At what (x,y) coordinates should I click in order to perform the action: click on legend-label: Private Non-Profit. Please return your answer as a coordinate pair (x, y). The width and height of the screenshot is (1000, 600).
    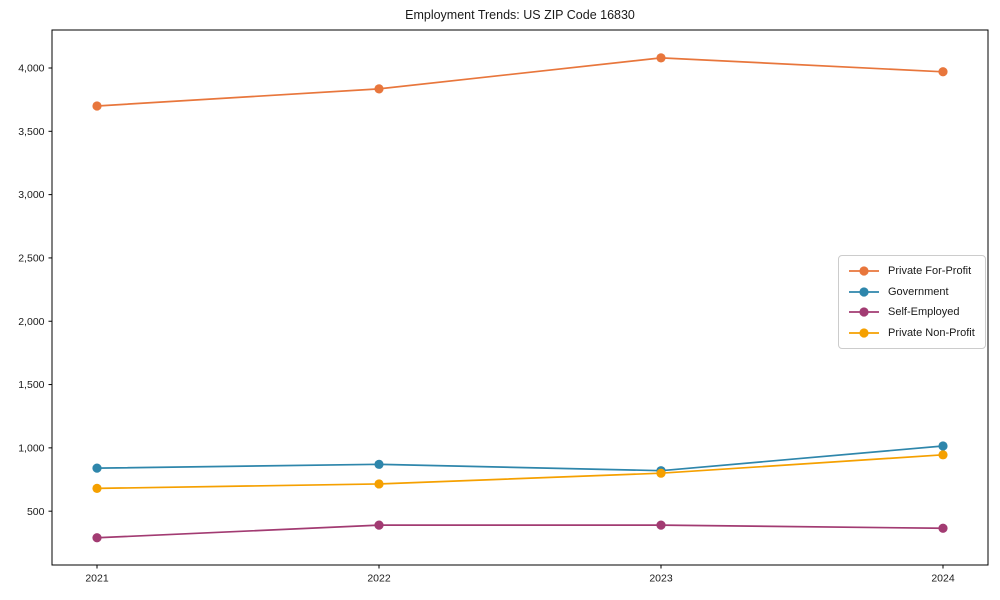
    Looking at the image, I should click on (931, 332).